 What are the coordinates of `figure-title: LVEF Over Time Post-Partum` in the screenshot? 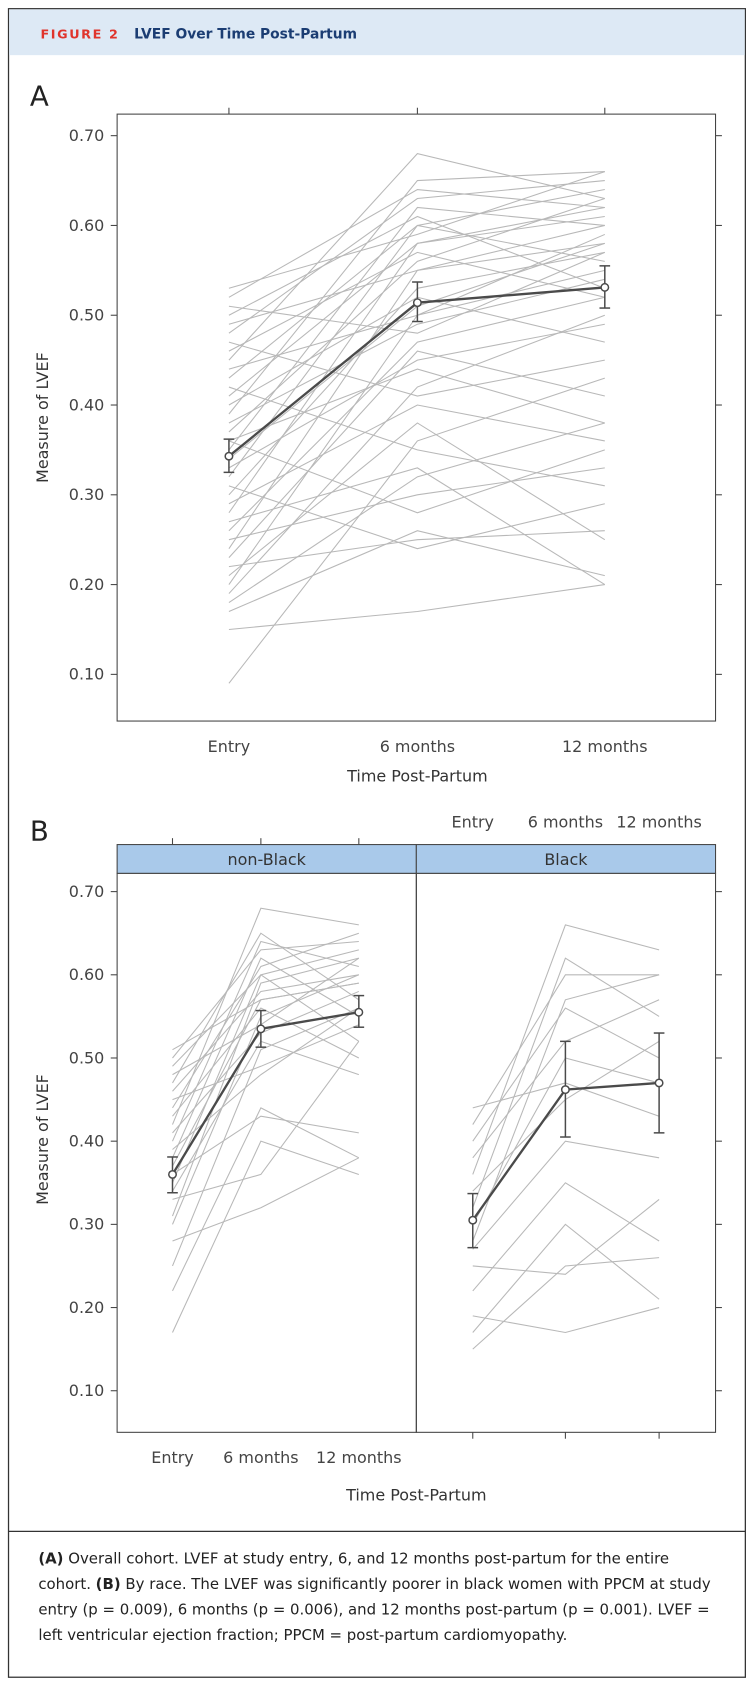 It's located at (245, 35).